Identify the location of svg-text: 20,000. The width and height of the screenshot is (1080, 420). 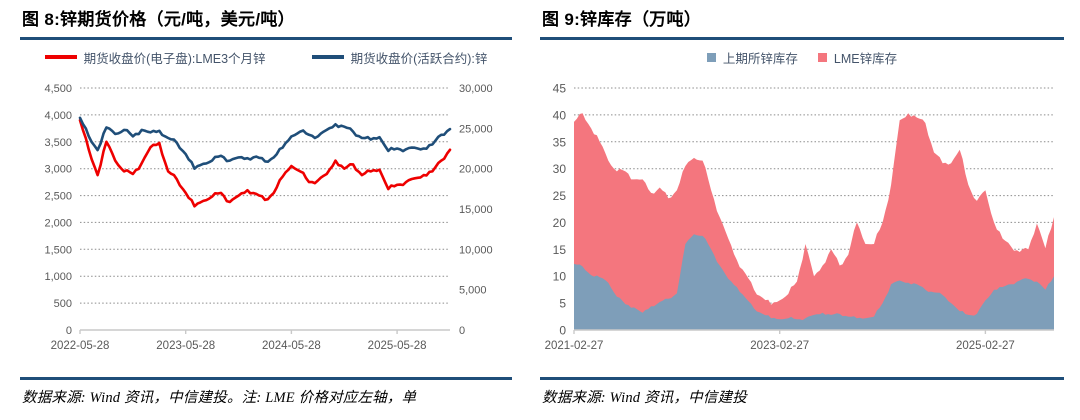
(476, 170).